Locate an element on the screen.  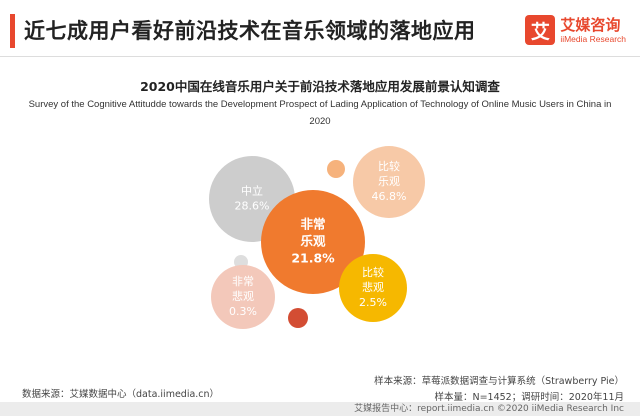
bubble-very-optimistic is located at coordinates (313, 242).